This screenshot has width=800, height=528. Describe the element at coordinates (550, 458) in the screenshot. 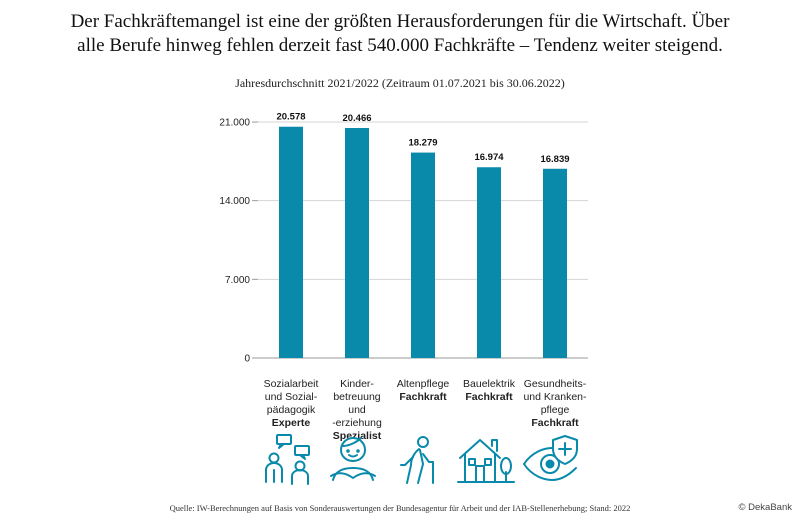

I see `health-eye-icon` at that location.